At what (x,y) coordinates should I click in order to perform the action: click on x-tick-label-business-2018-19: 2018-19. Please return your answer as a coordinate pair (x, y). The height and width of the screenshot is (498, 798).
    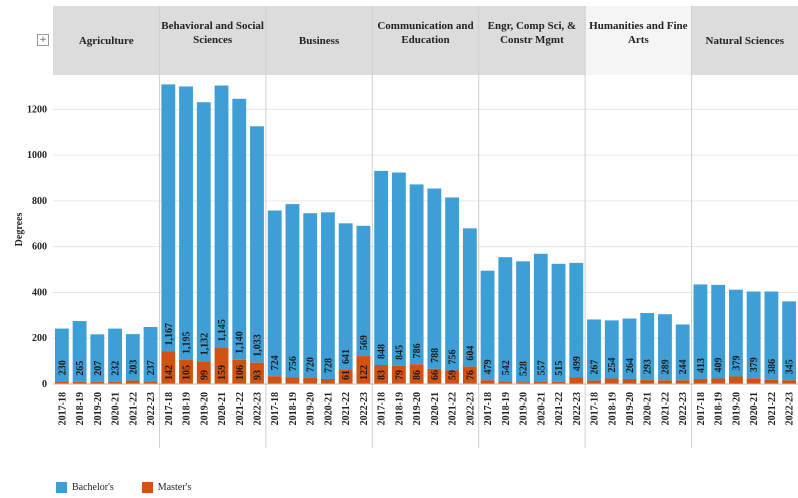
    Looking at the image, I should click on (293, 408).